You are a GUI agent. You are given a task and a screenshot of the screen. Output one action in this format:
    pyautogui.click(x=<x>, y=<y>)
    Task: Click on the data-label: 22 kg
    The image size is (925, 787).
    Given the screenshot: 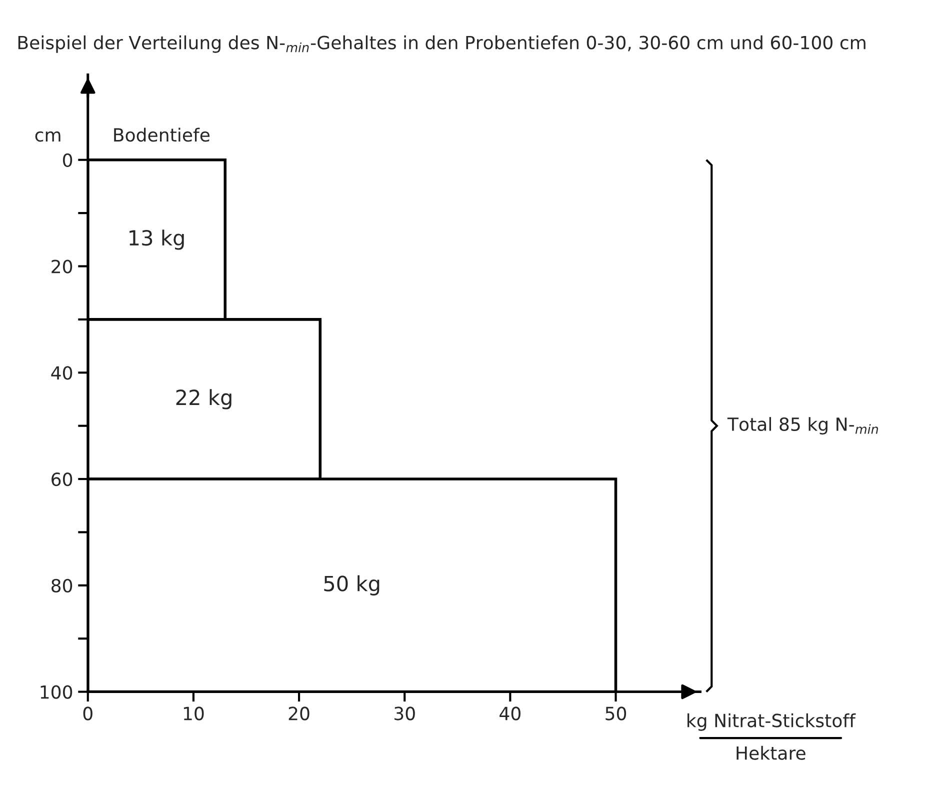 What is the action you would take?
    pyautogui.click(x=204, y=399)
    